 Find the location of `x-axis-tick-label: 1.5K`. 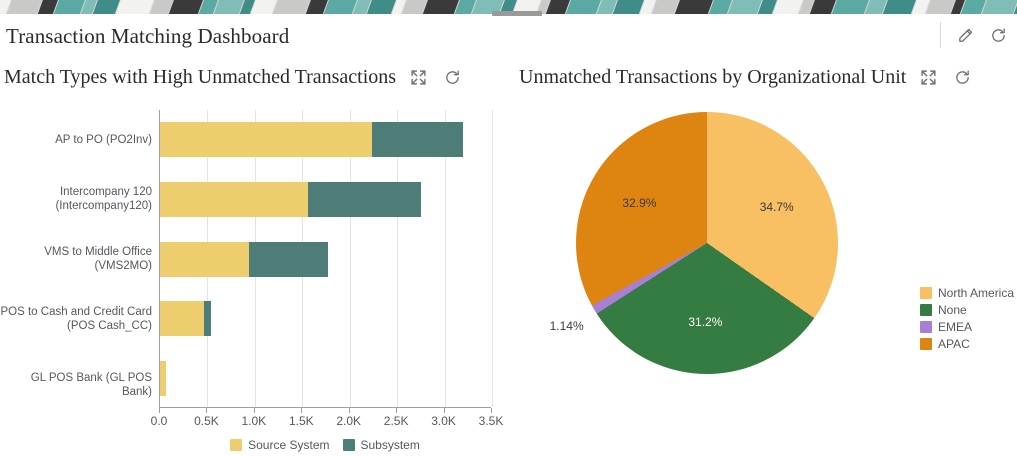

x-axis-tick-label: 1.5K is located at coordinates (301, 421).